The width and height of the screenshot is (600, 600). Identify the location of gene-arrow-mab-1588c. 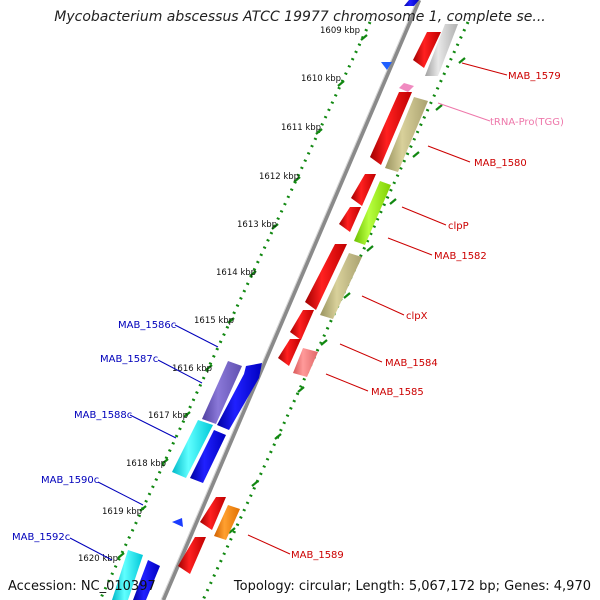
(192, 449).